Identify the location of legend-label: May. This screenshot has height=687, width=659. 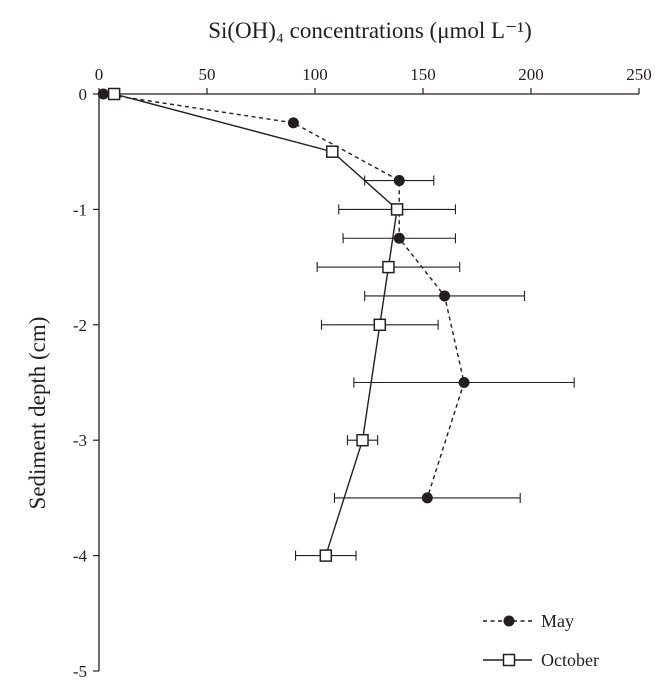
(557, 621).